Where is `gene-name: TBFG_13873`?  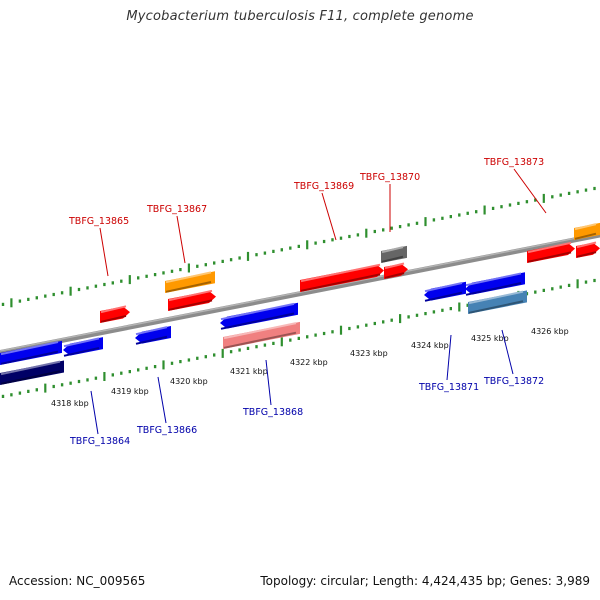 gene-name: TBFG_13873 is located at coordinates (513, 162).